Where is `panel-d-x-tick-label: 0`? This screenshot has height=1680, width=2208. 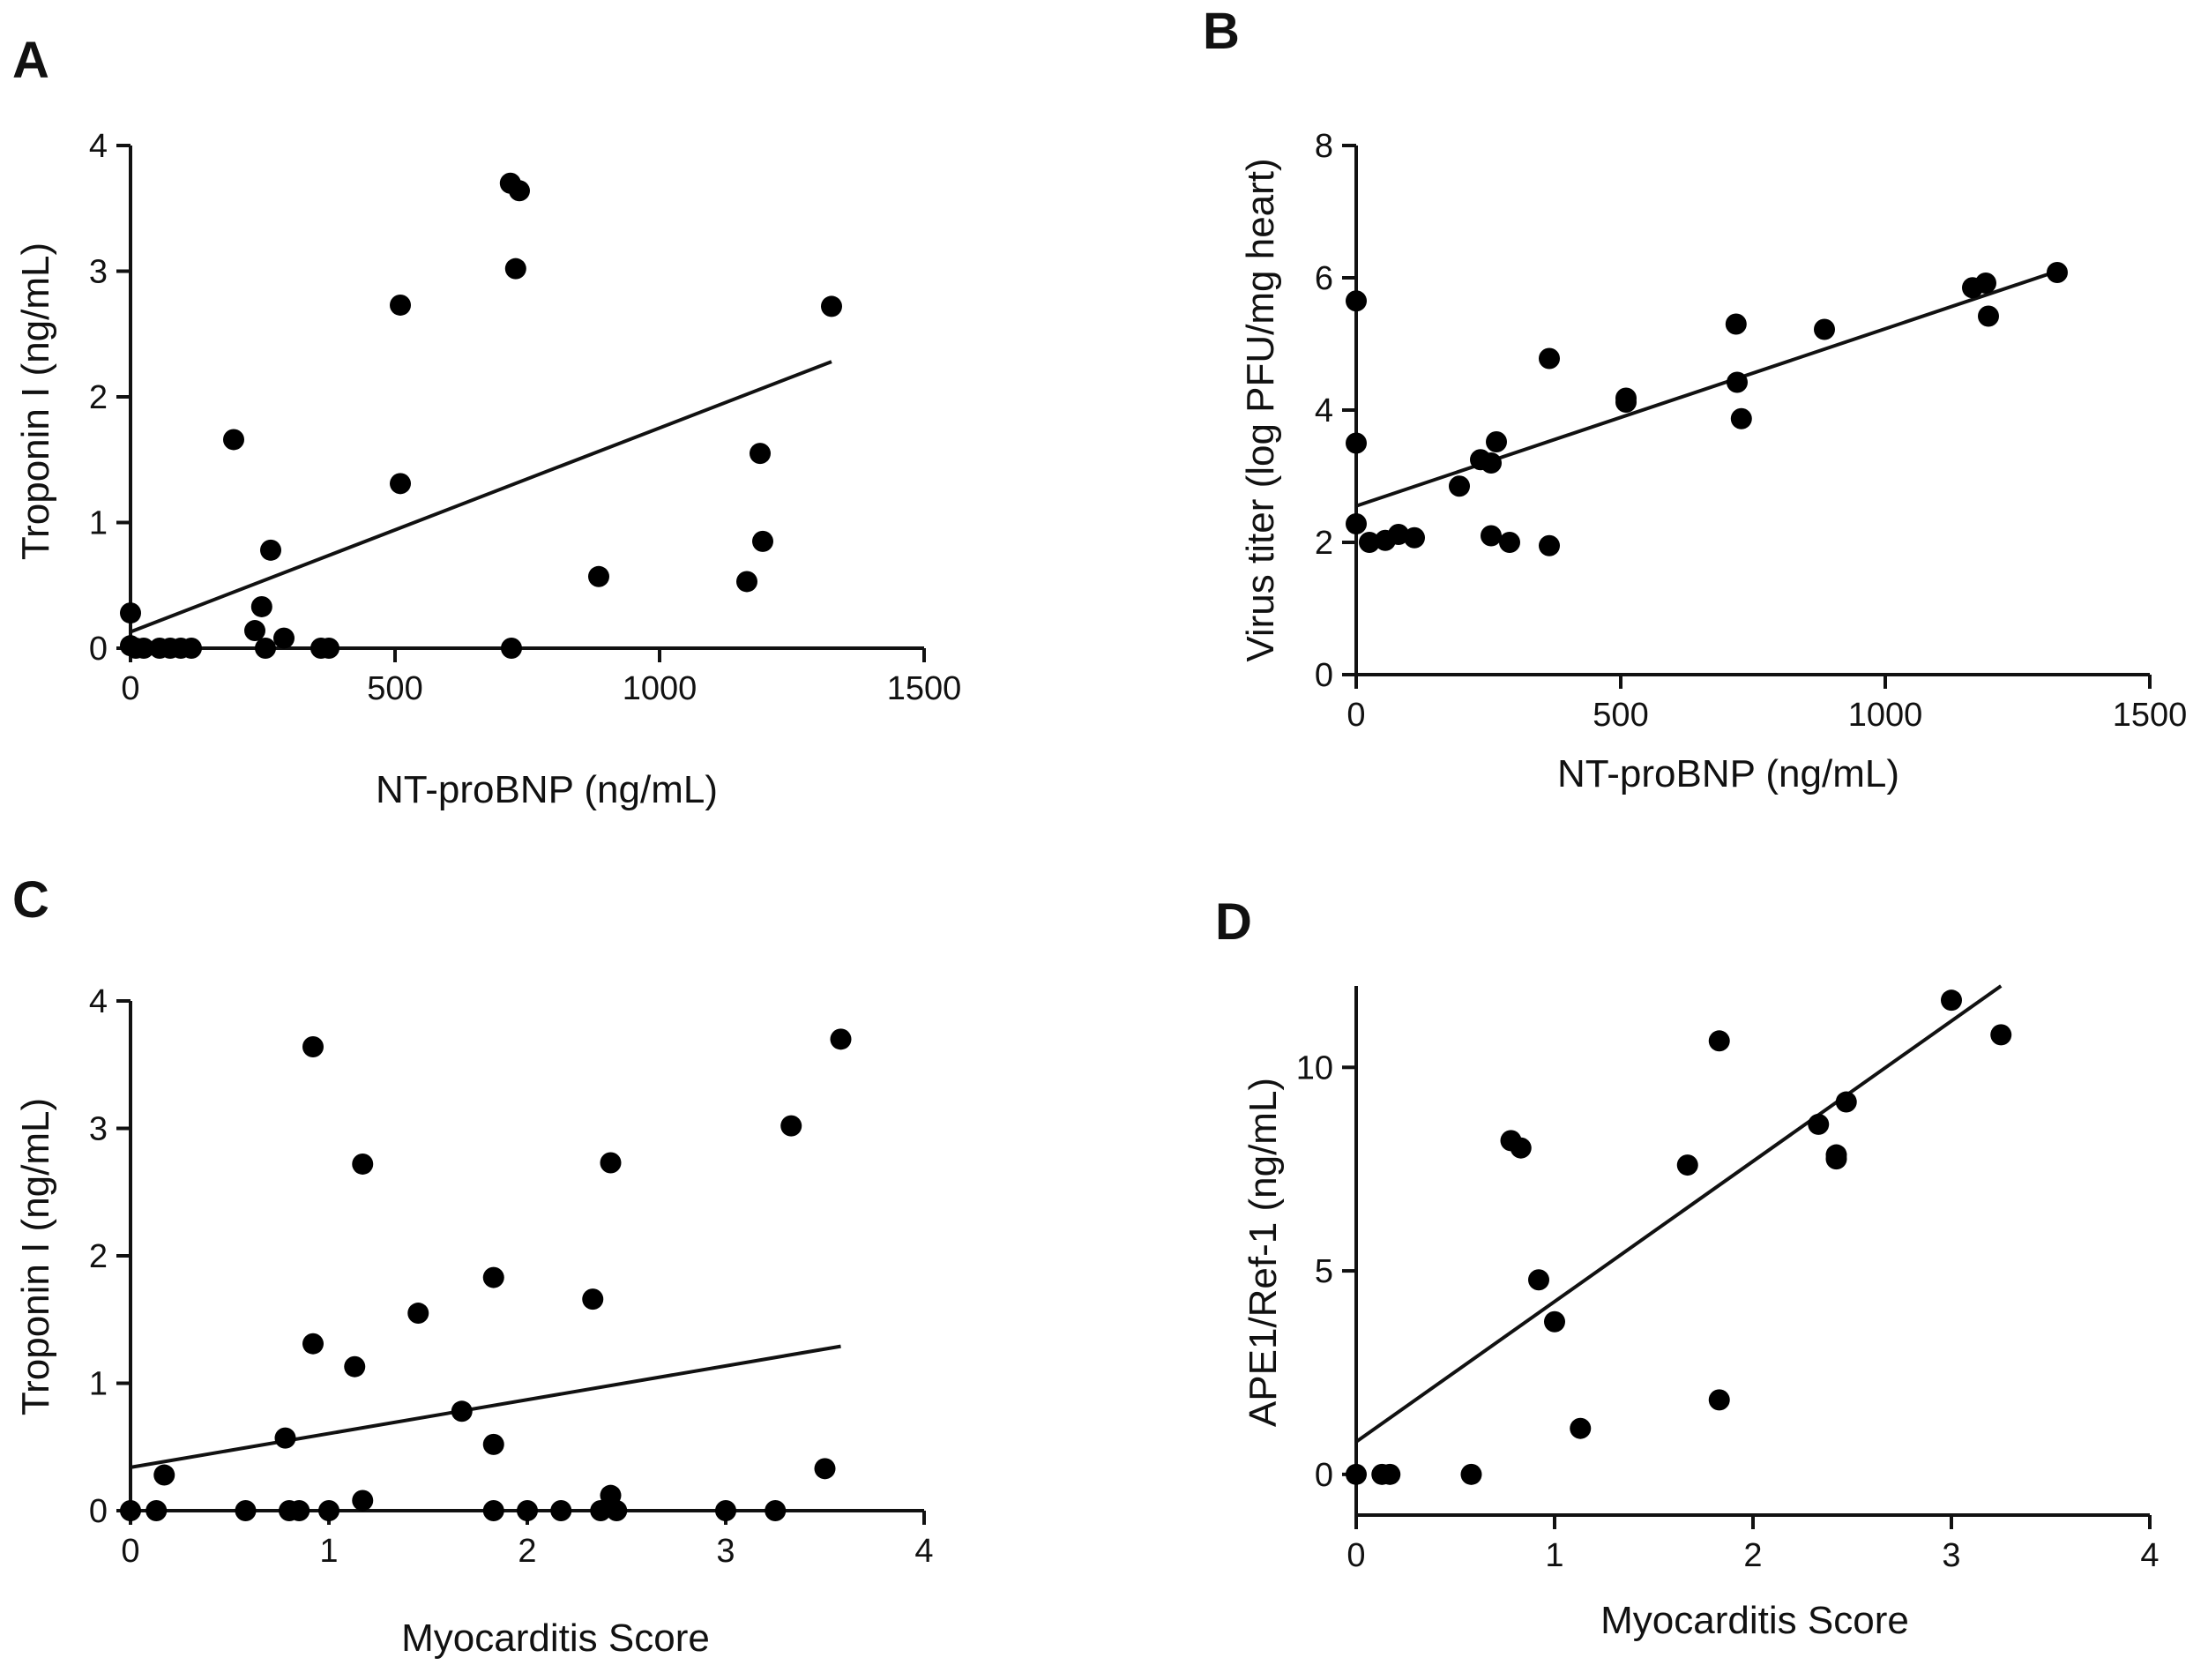 panel-d-x-tick-label: 0 is located at coordinates (1355, 1555).